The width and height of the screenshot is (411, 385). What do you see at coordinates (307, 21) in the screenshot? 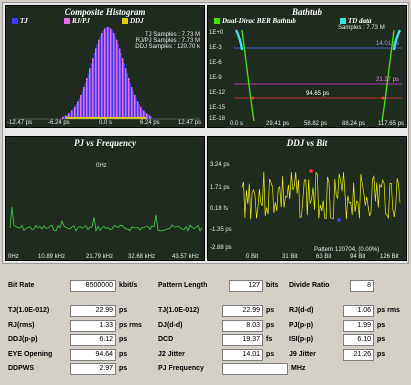
I see `bathtub-legend: Dual-Dirac BER Bathtub TD data` at bounding box center [307, 21].